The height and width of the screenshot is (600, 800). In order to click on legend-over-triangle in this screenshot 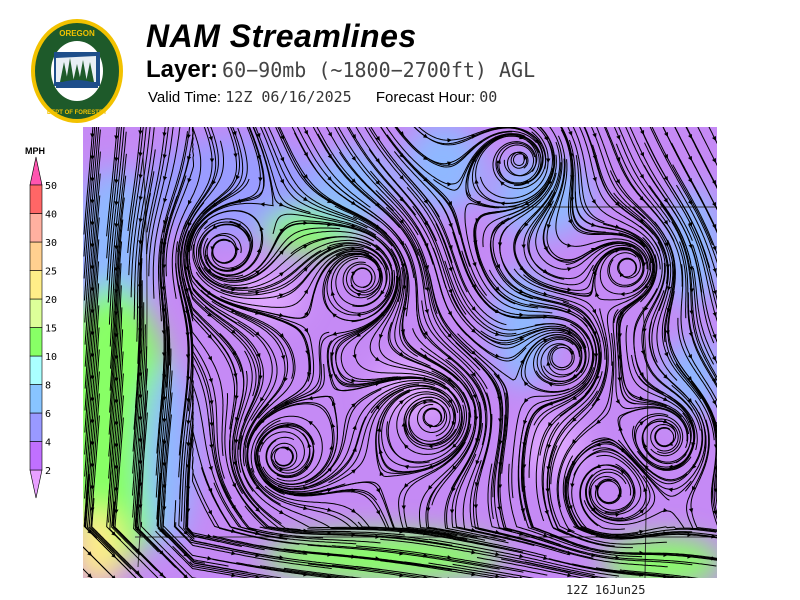, I will do `click(36, 171)`.